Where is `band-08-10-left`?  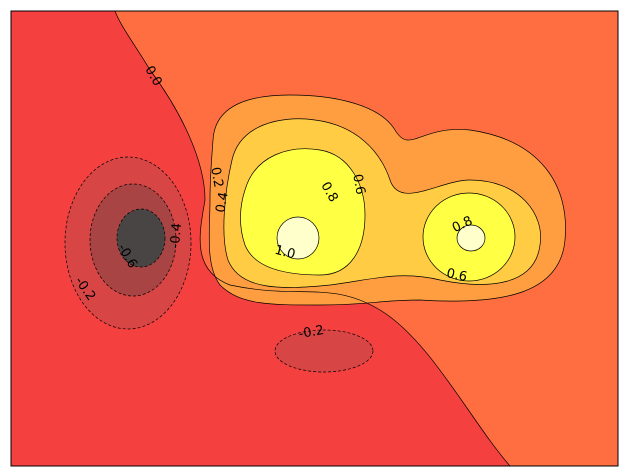
band-08-10-left is located at coordinates (298, 238).